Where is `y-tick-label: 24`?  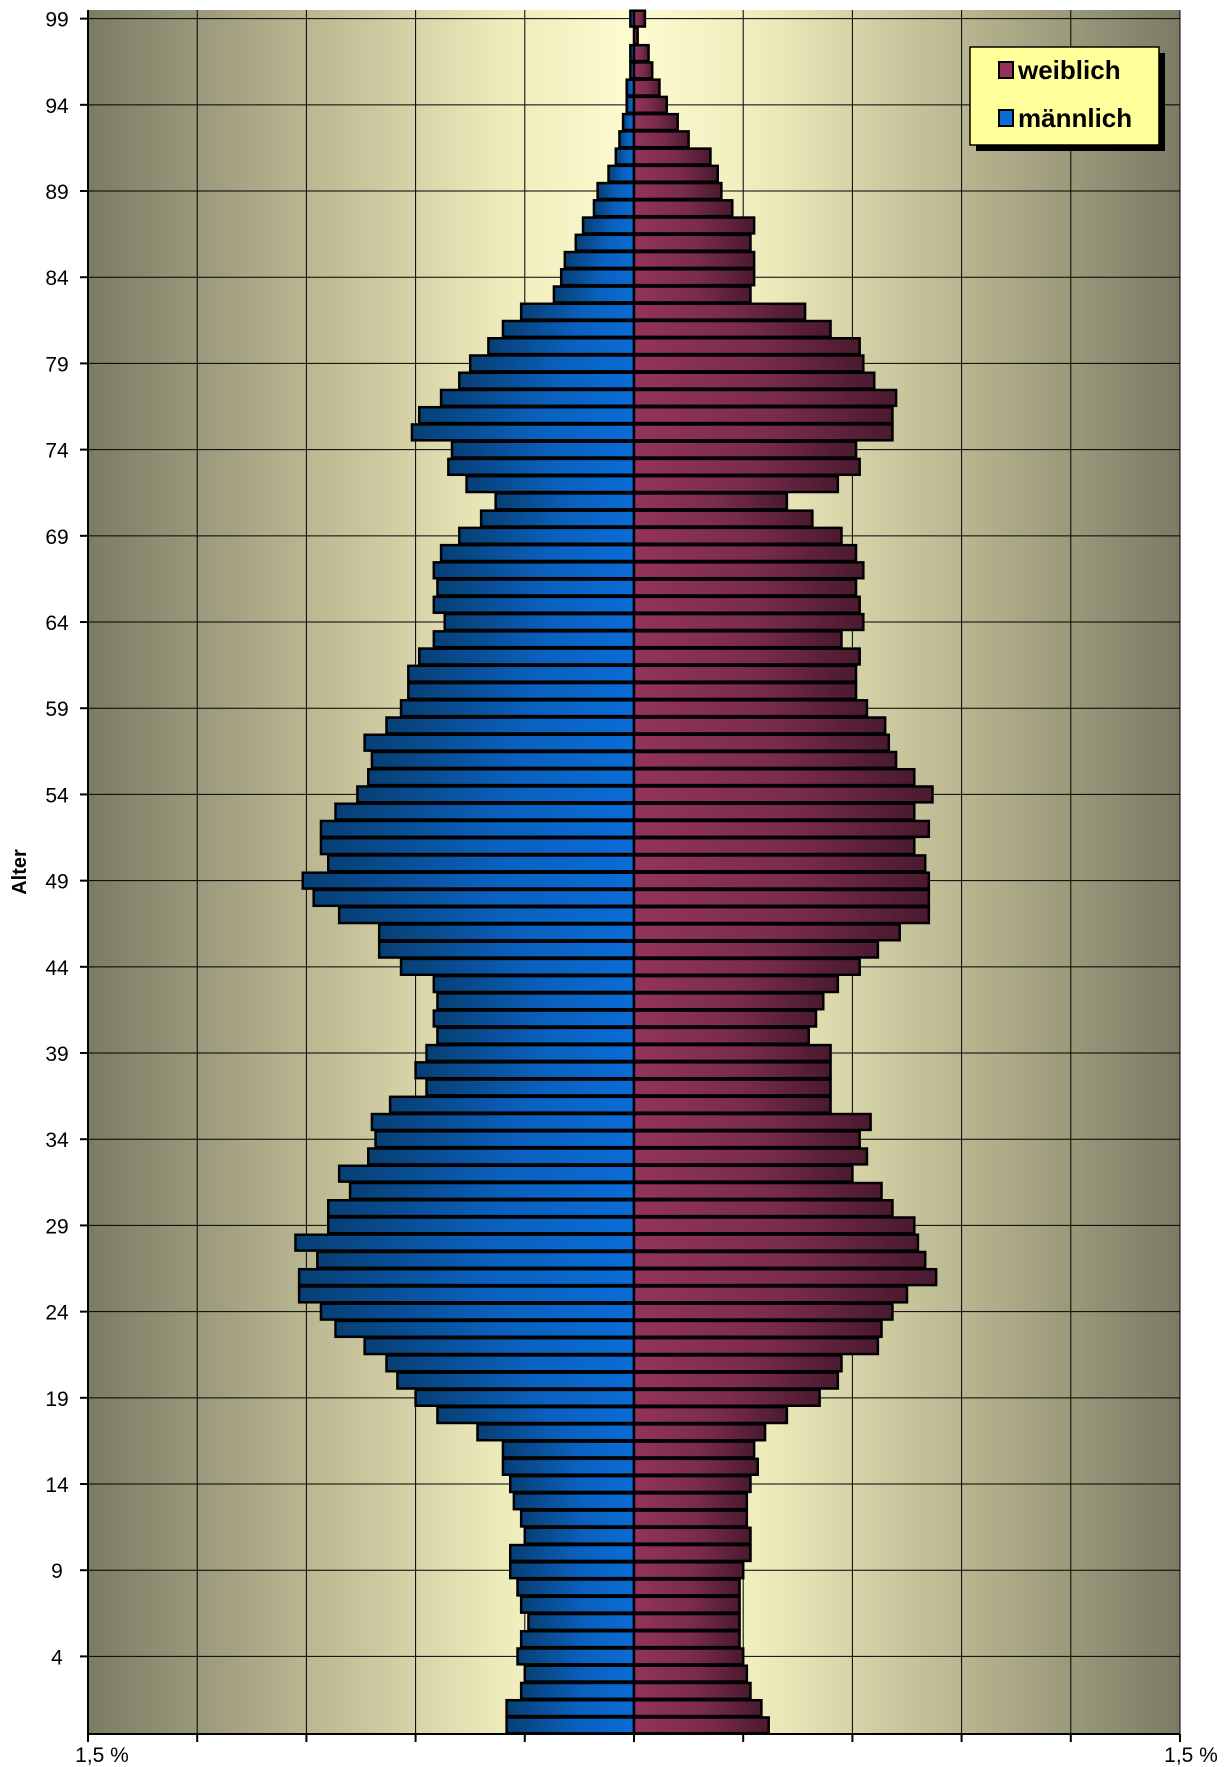
y-tick-label: 24 is located at coordinates (57, 1313).